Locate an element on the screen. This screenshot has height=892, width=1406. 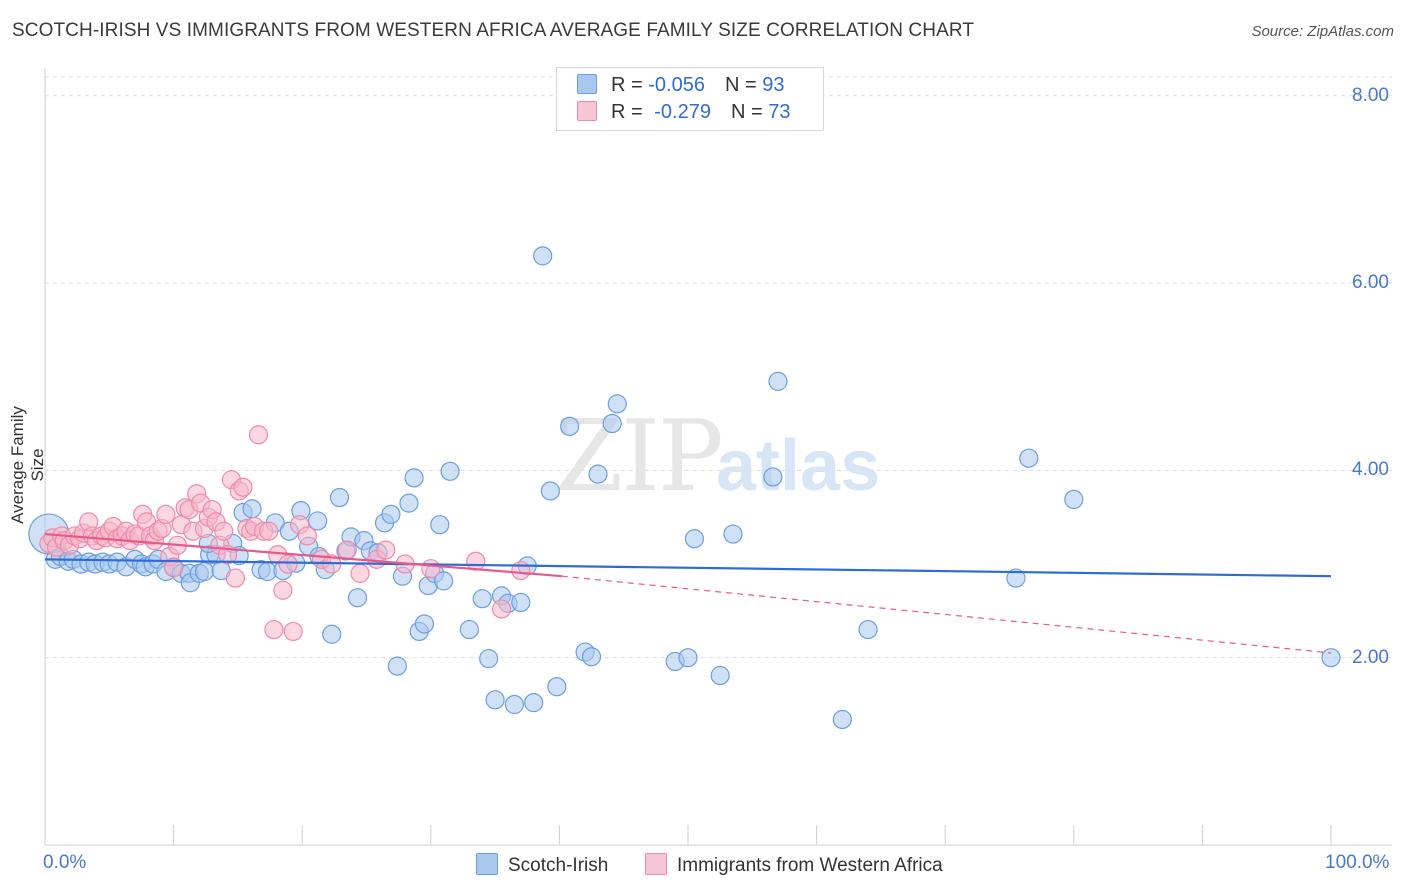
x-tick-label-max: 100.0% is located at coordinates (1357, 862).